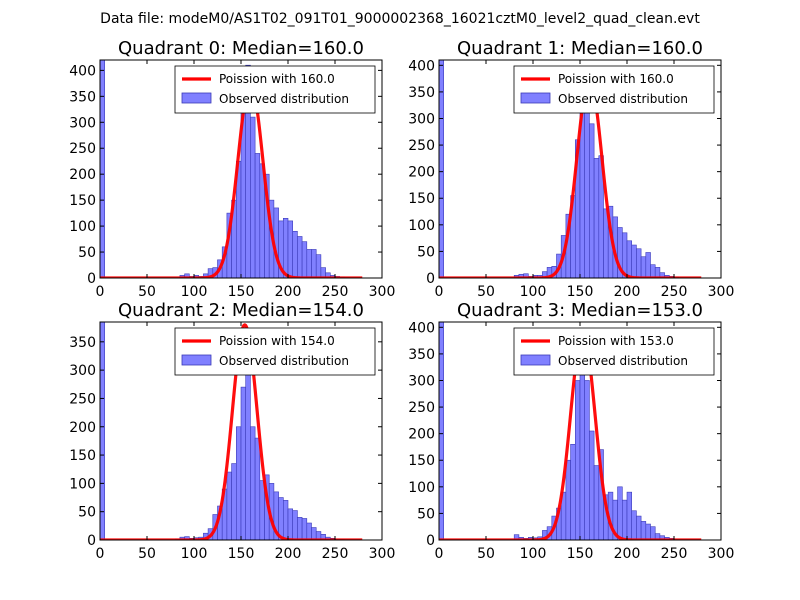 The image size is (800, 600). I want to click on x-tick-label: 50, so click(486, 292).